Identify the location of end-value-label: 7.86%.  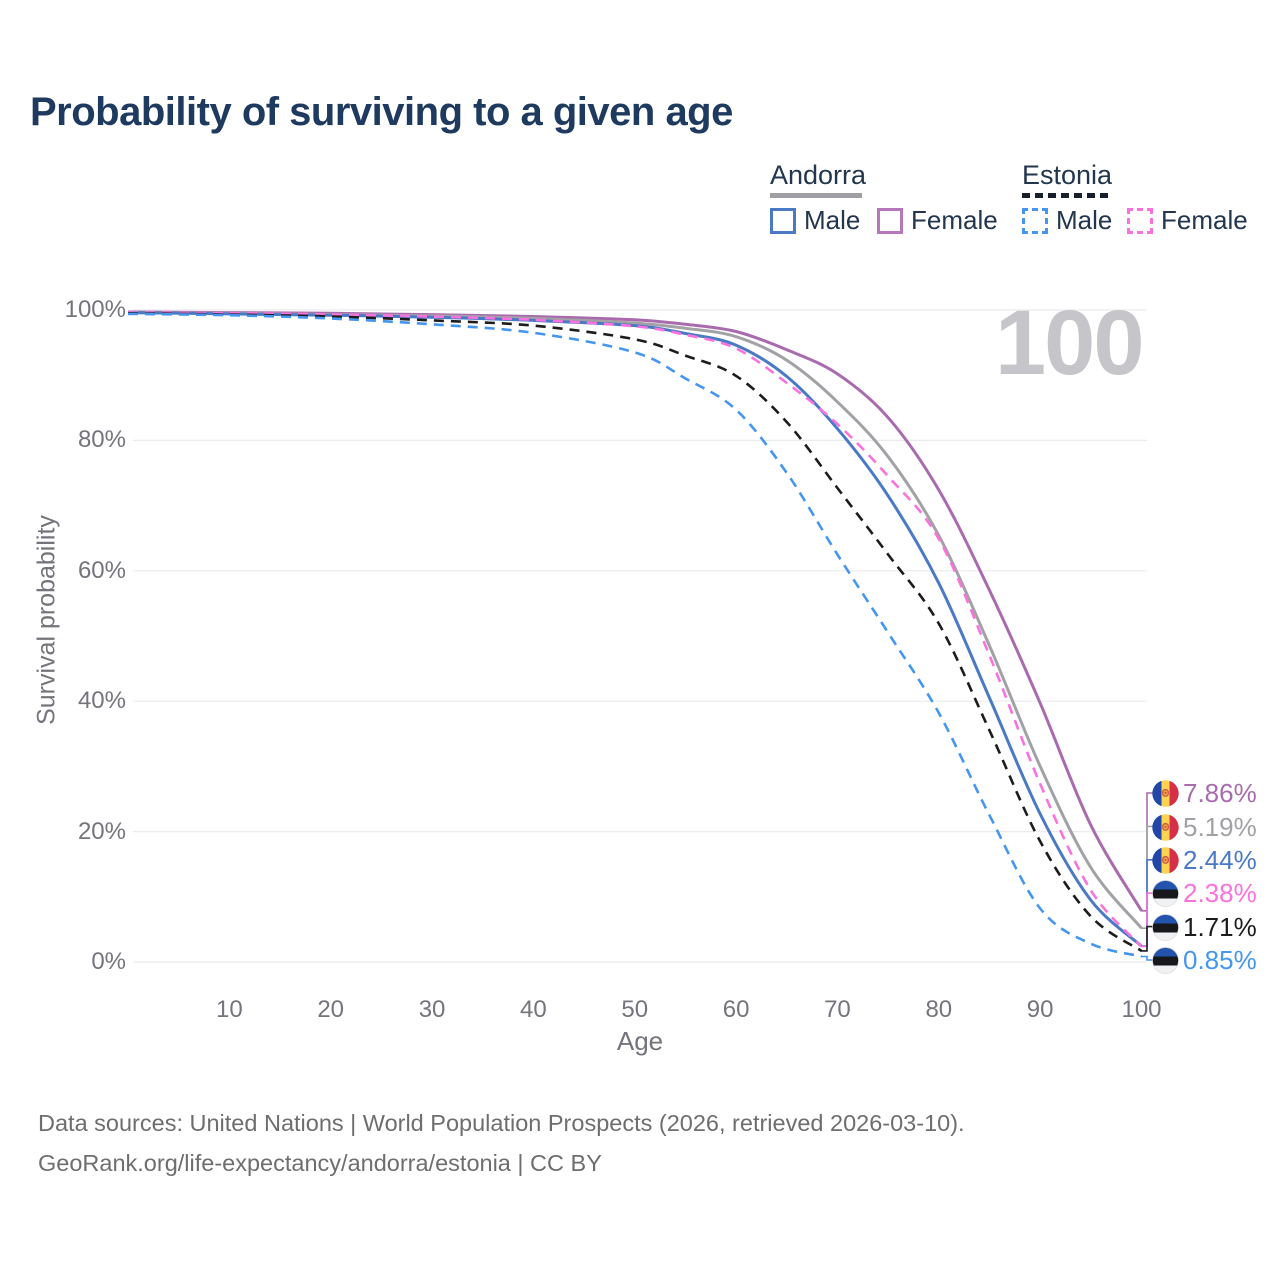
(1220, 792).